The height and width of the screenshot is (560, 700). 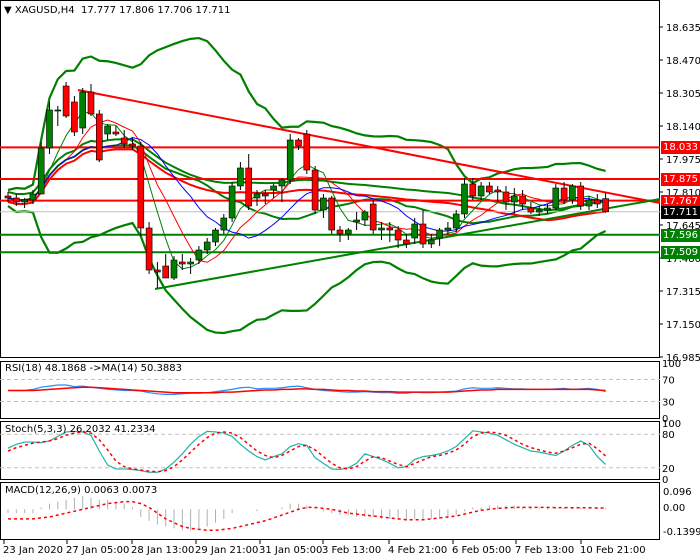 I want to click on time-tick: 27 Jan 05:00, so click(x=97, y=550).